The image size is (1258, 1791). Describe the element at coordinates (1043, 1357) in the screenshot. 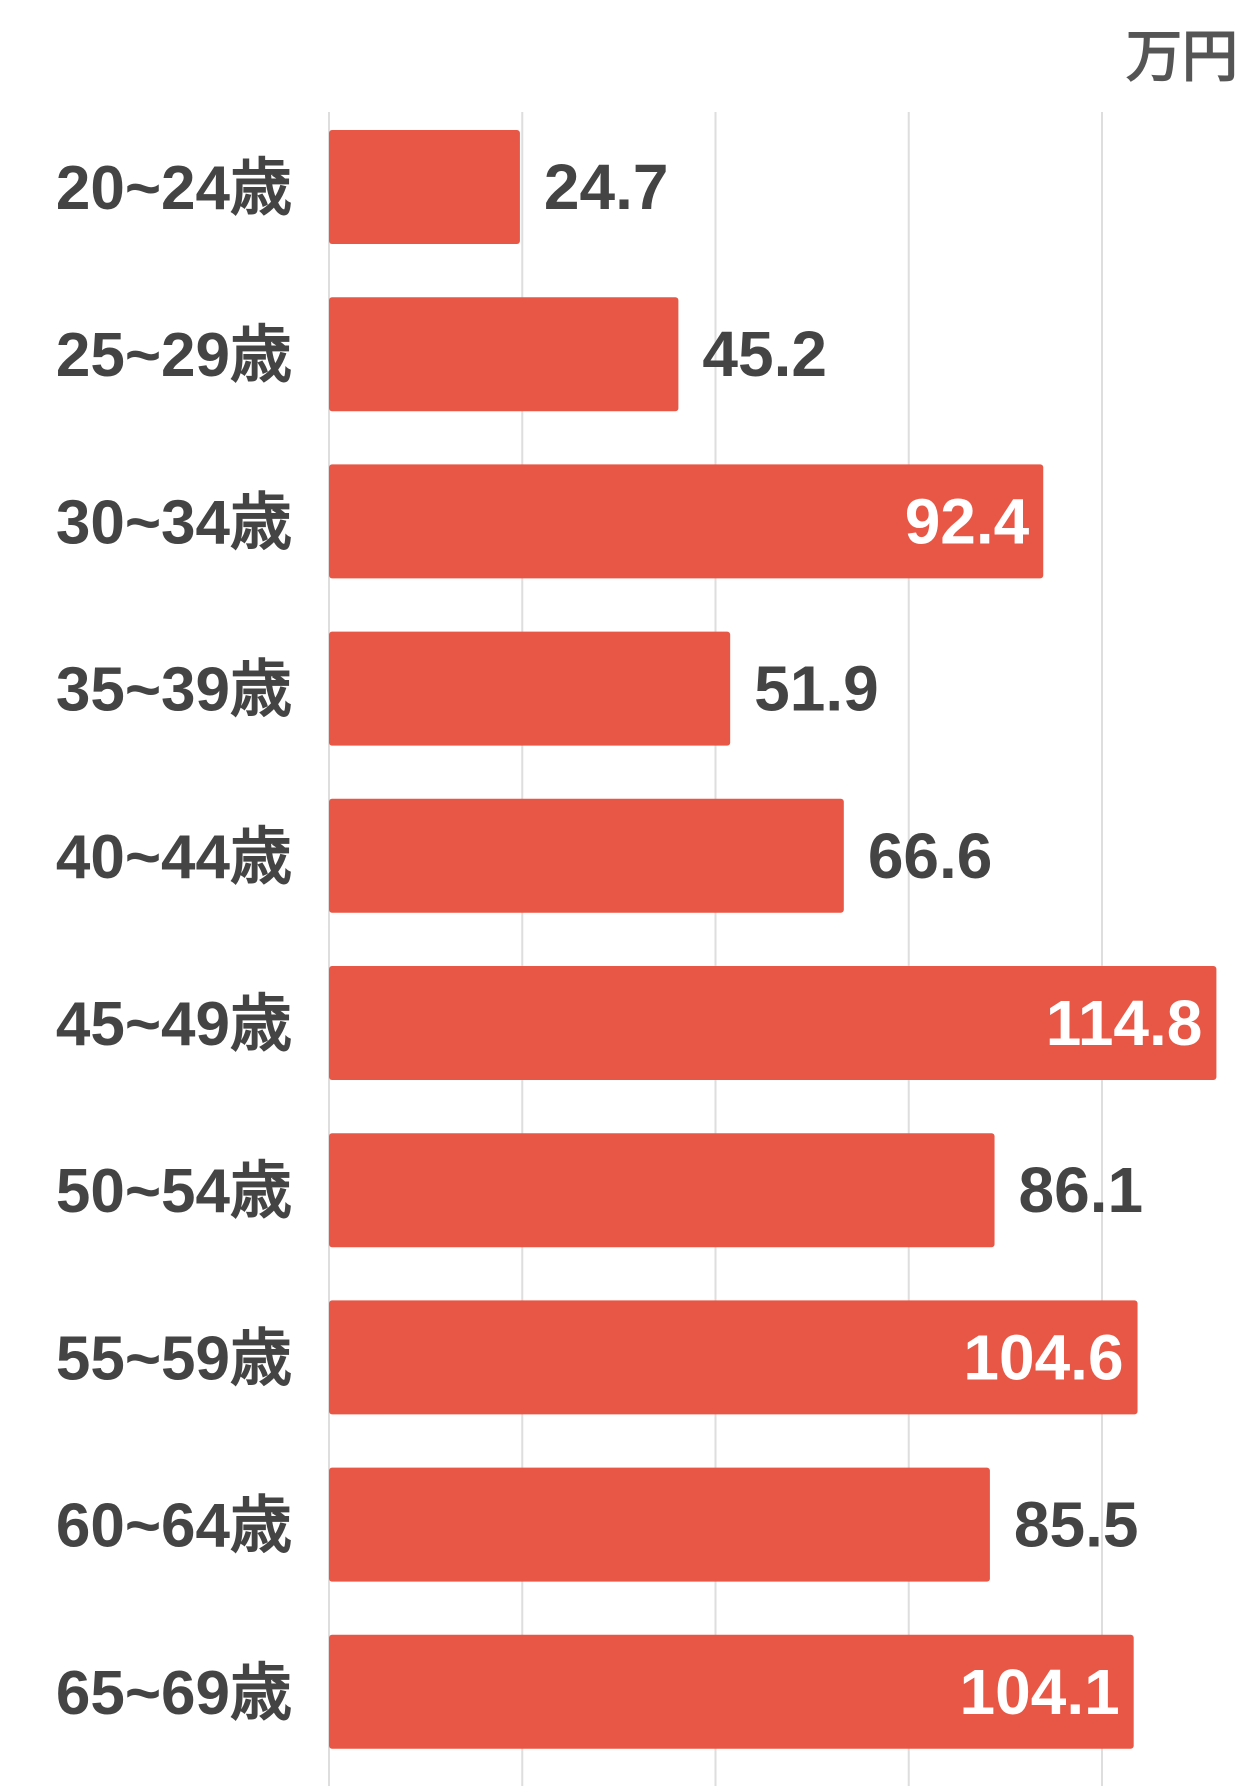

I see `value-label-7: 104.6` at that location.